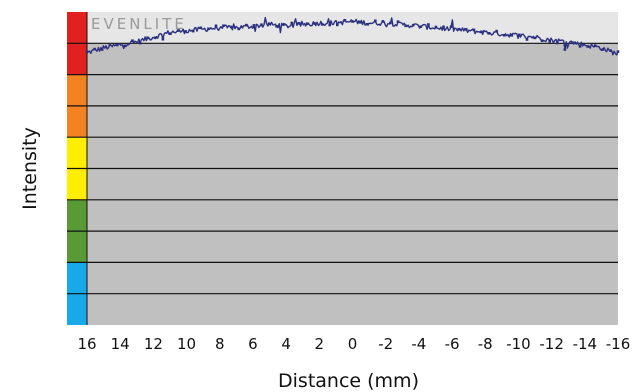 Image resolution: width=638 pixels, height=392 pixels. Describe the element at coordinates (452, 344) in the screenshot. I see `x-tick-label: -6` at that location.